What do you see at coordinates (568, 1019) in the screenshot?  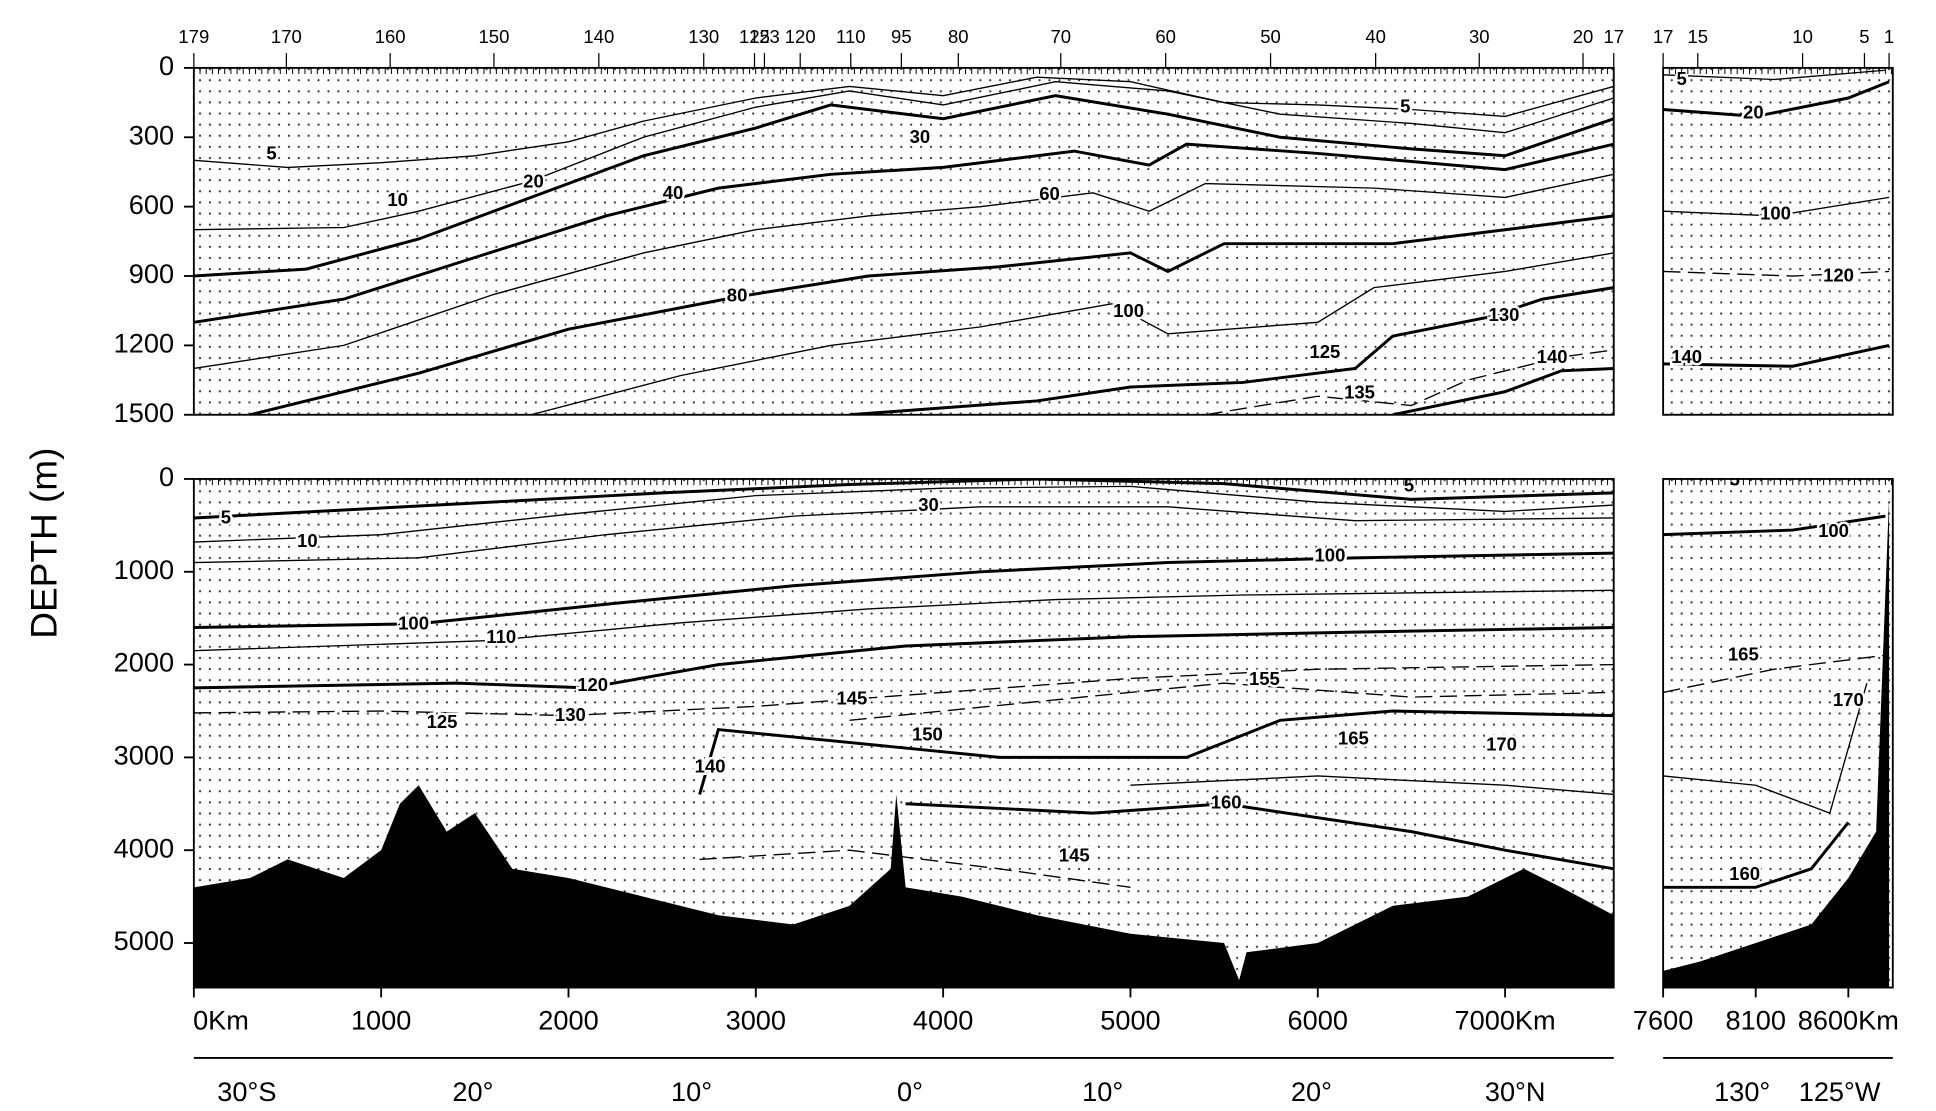 I see `x-tick-label: 2000` at bounding box center [568, 1019].